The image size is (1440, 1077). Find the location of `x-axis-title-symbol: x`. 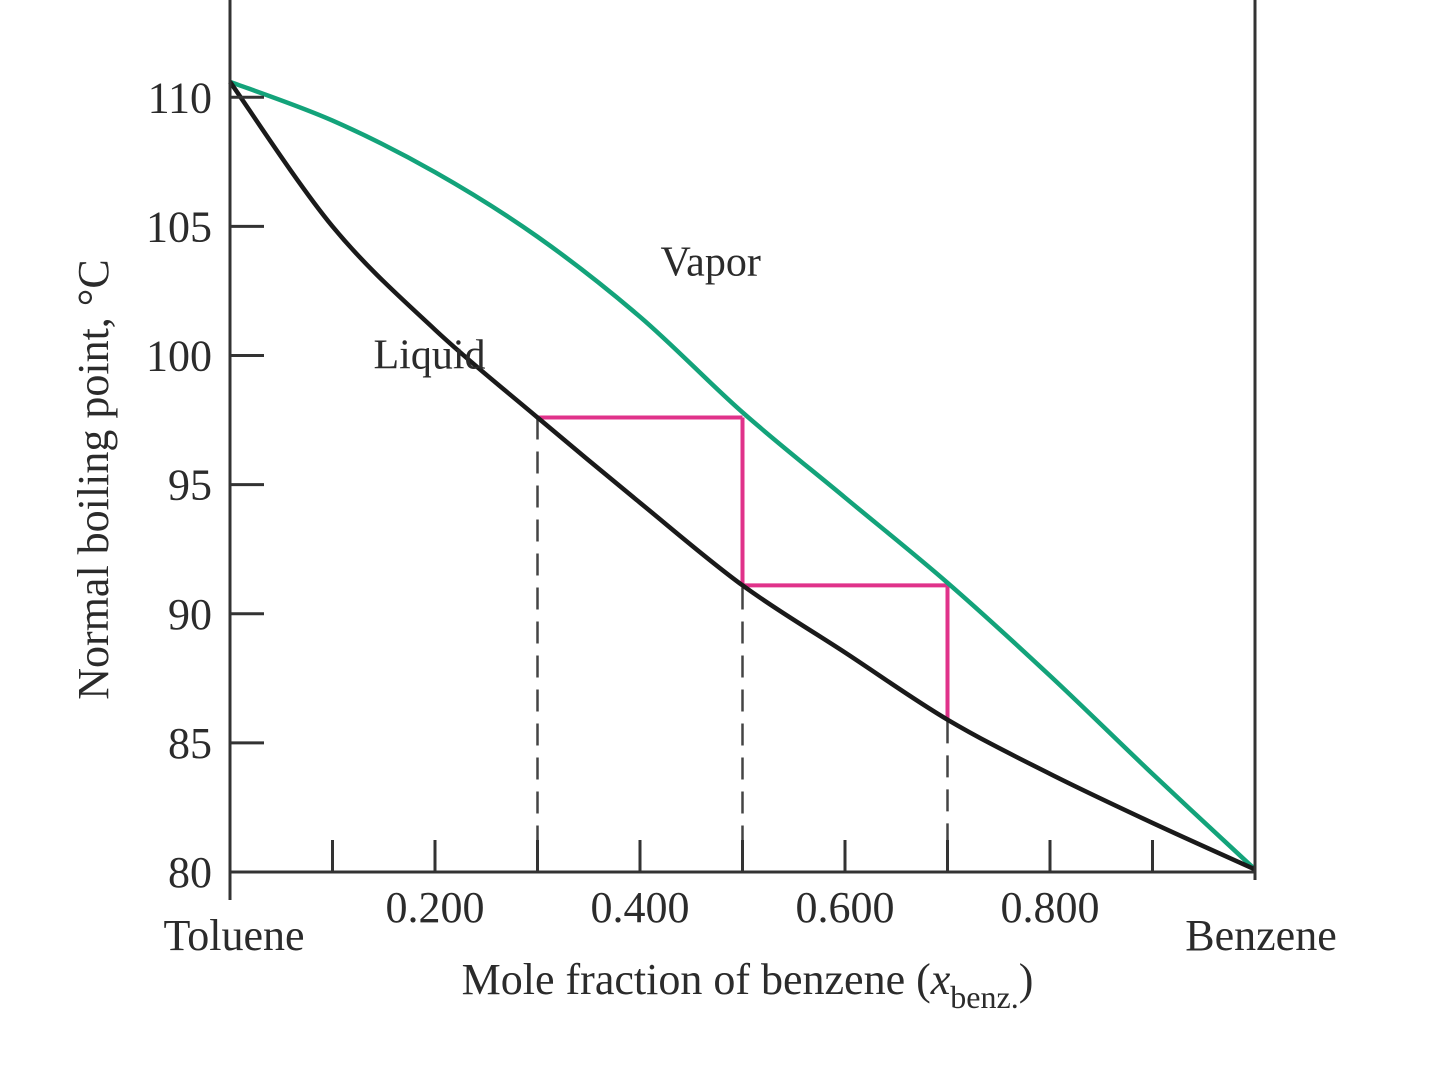

x-axis-title-symbol: x is located at coordinates (940, 979).